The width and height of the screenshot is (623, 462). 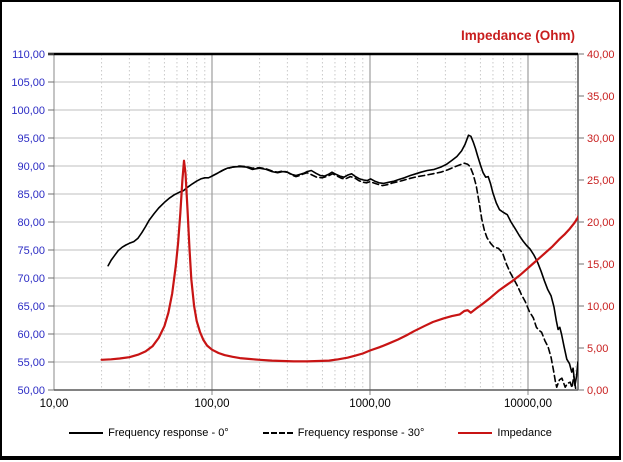 What do you see at coordinates (597, 349) in the screenshot?
I see `right-axis-label: 5,00` at bounding box center [597, 349].